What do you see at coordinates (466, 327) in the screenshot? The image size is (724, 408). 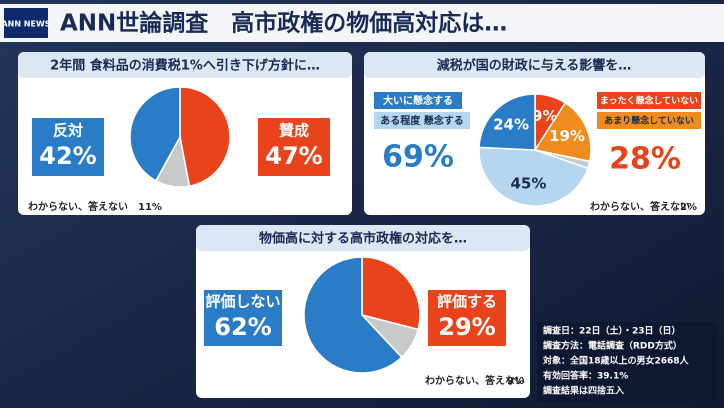 I see `value-label: 29%` at bounding box center [466, 327].